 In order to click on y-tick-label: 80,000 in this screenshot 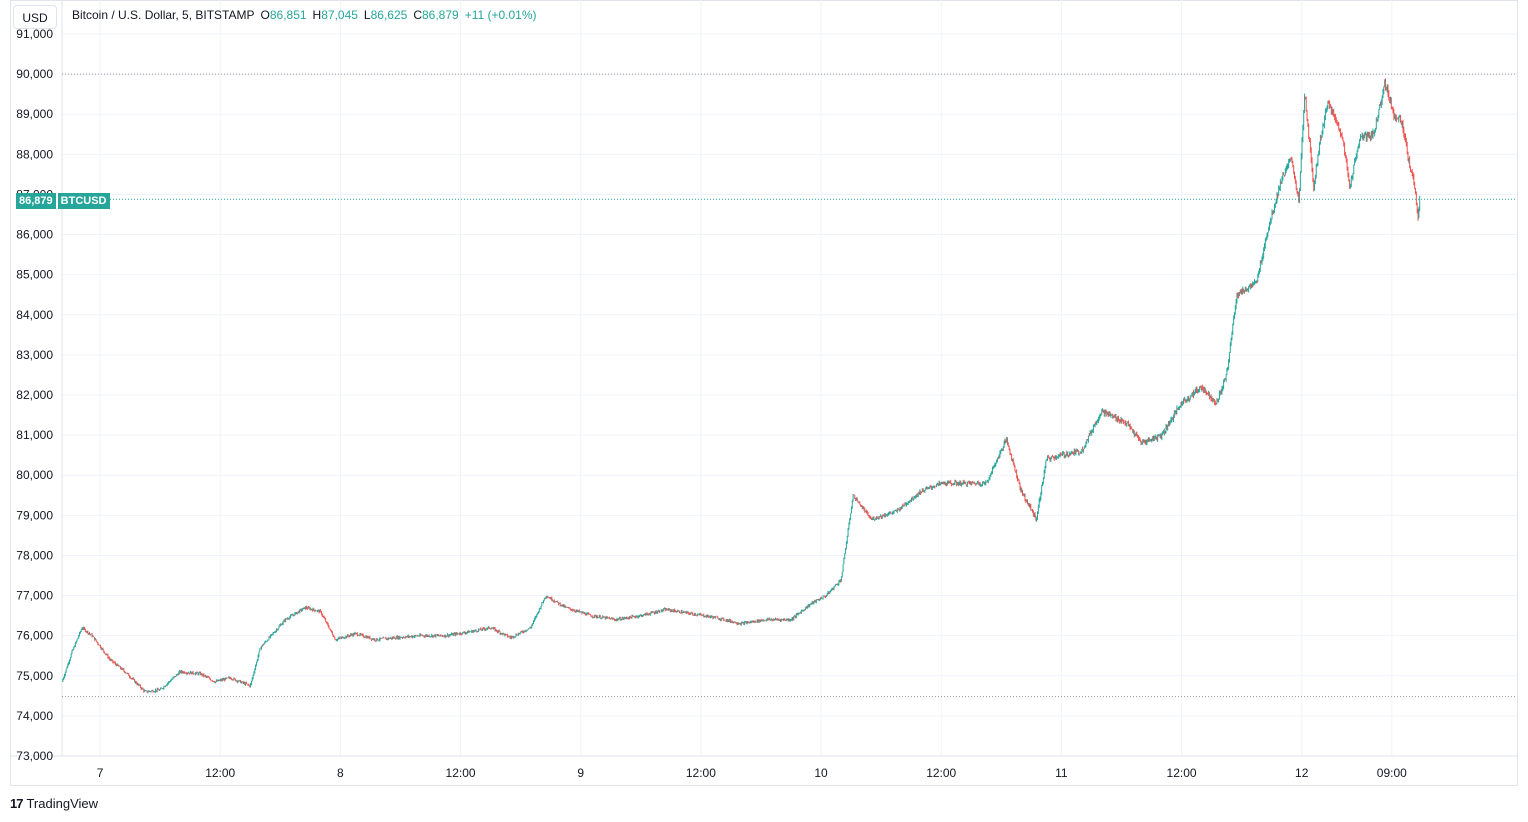, I will do `click(34, 475)`.